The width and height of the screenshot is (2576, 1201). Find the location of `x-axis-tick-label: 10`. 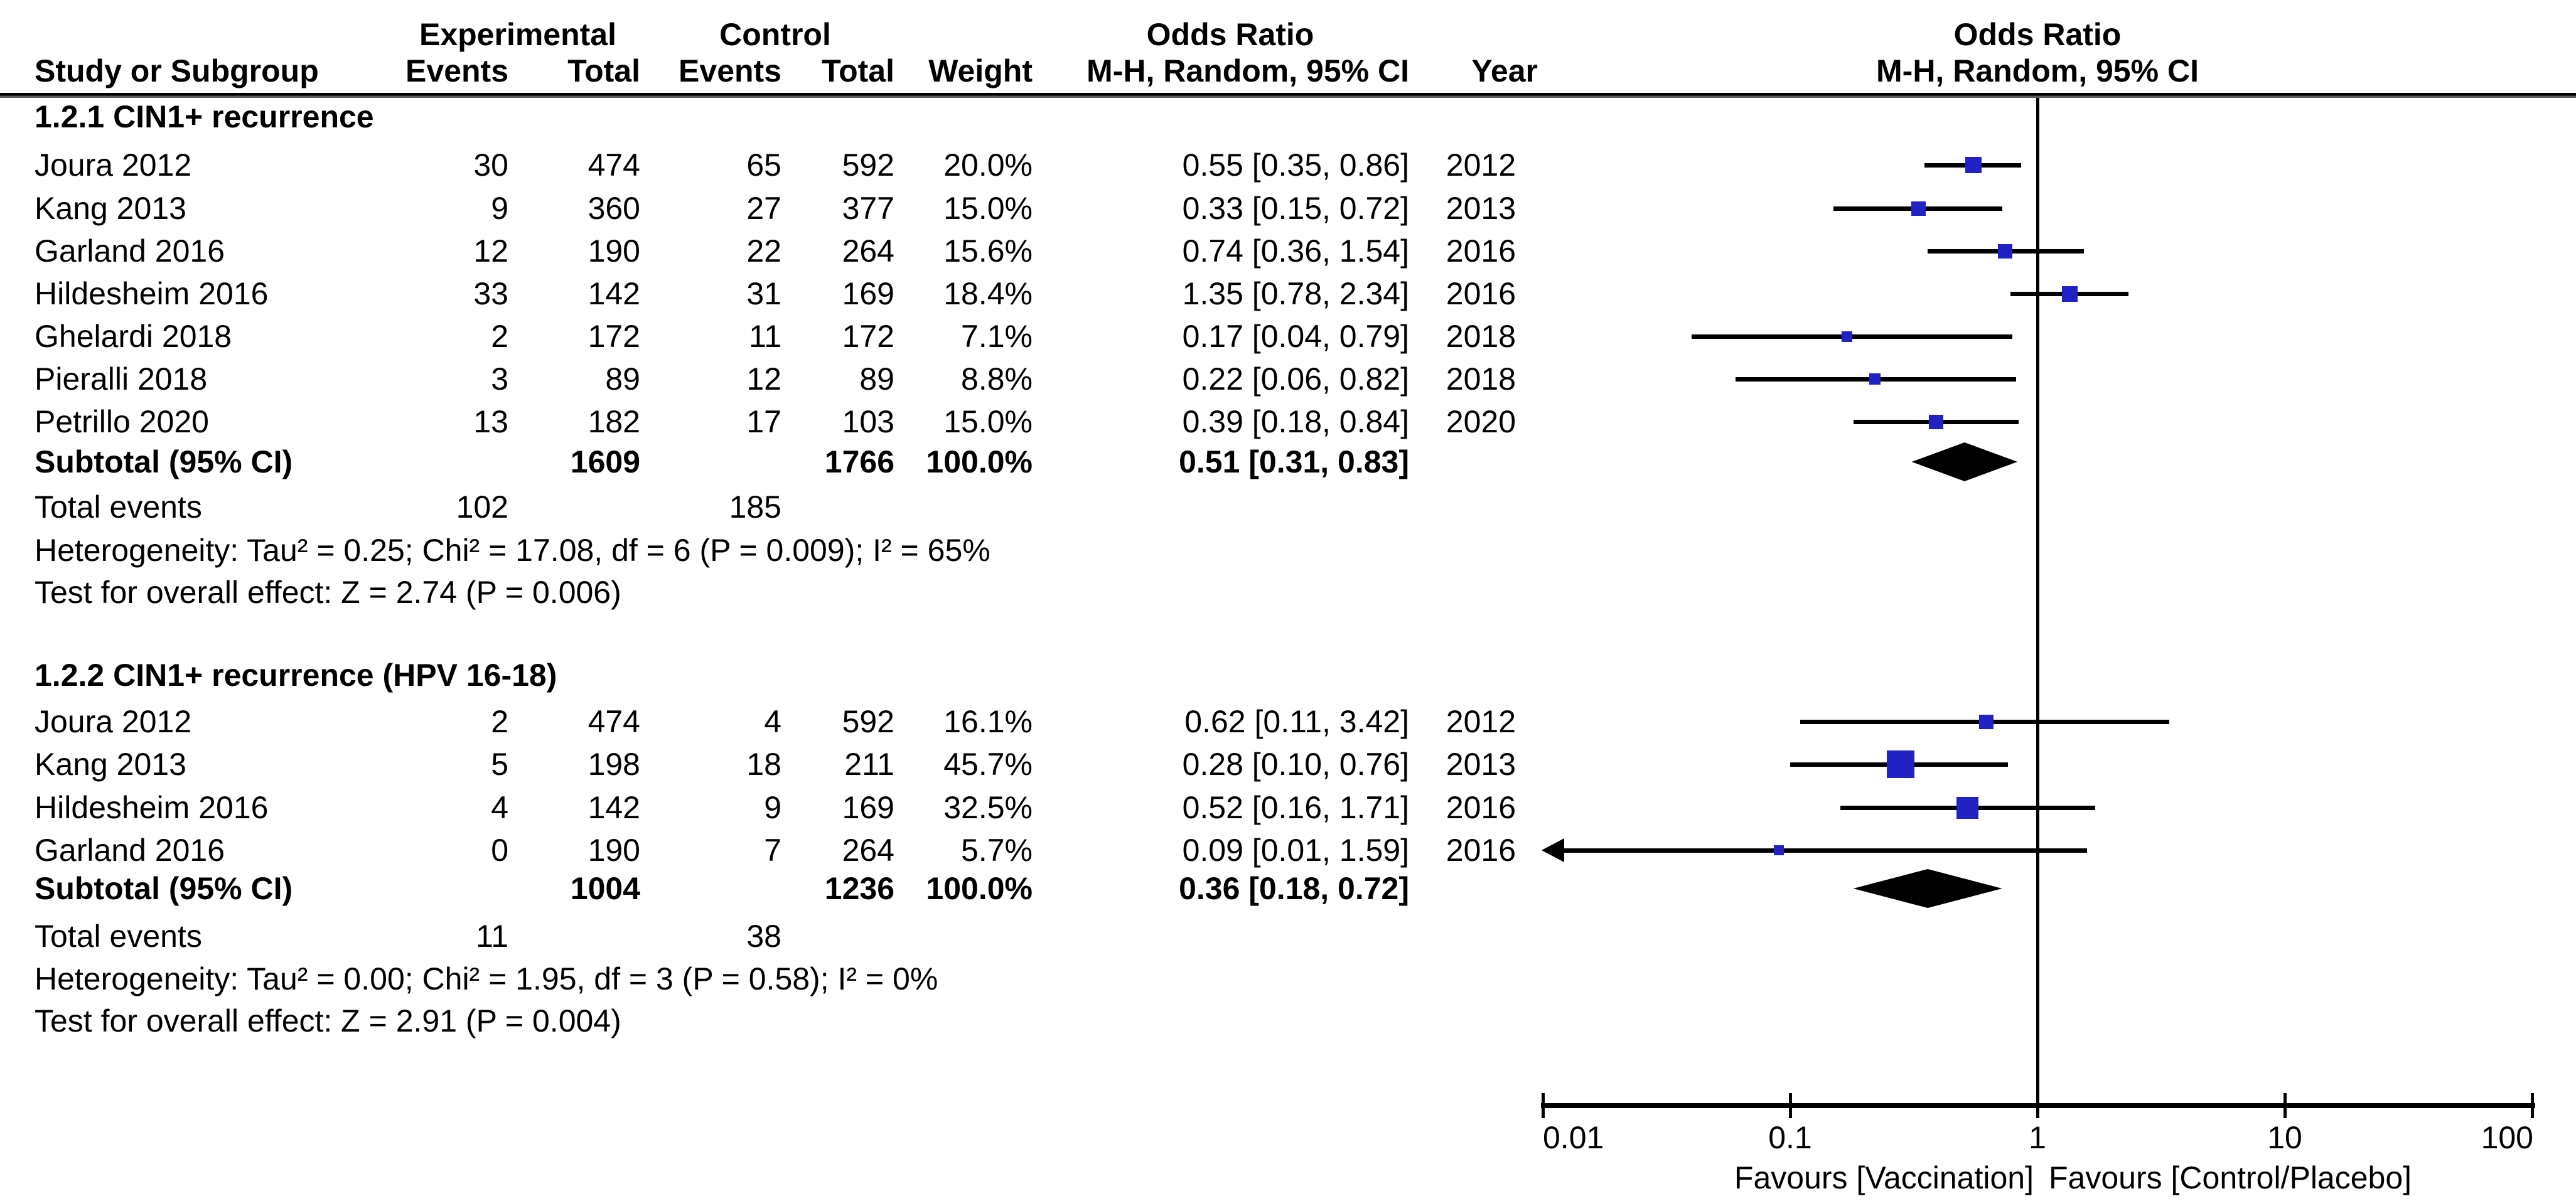

x-axis-tick-label: 10 is located at coordinates (2284, 1138).